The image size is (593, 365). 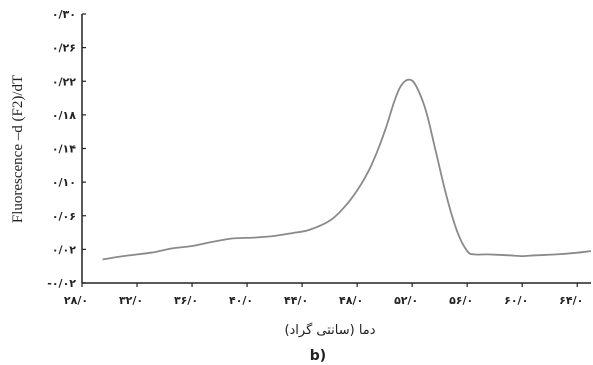 I want to click on y-tick-label: ۰/۲۶, so click(x=64, y=48).